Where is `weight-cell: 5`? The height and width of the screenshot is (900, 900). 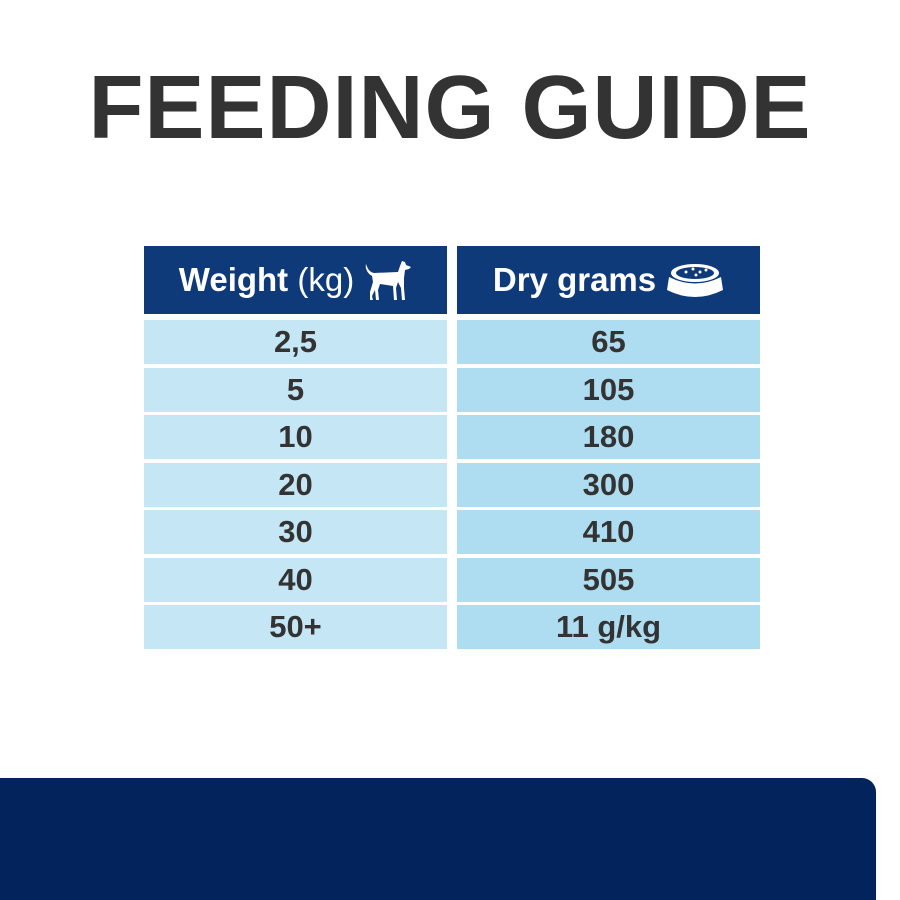 weight-cell: 5 is located at coordinates (295, 389).